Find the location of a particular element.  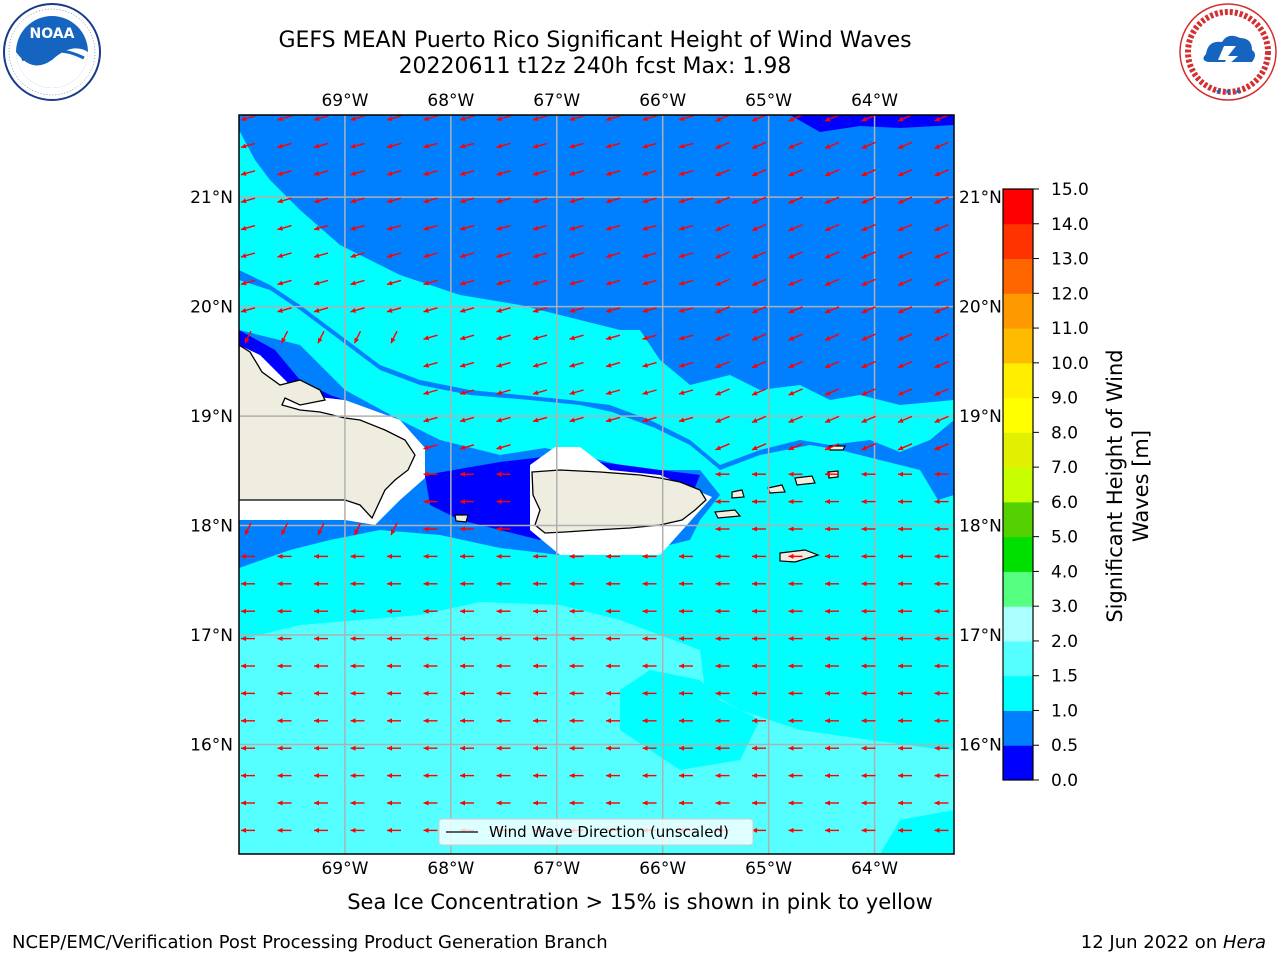

lat-tick-right: 16°N is located at coordinates (980, 746).